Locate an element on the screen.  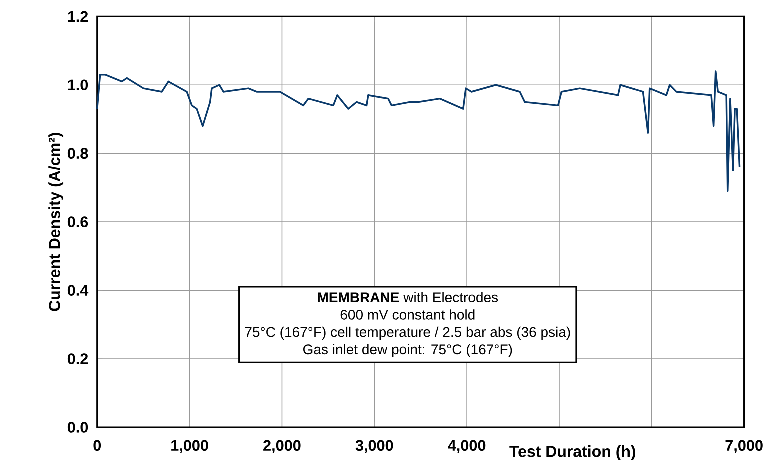
x-tick-label: 2,000 is located at coordinates (282, 447).